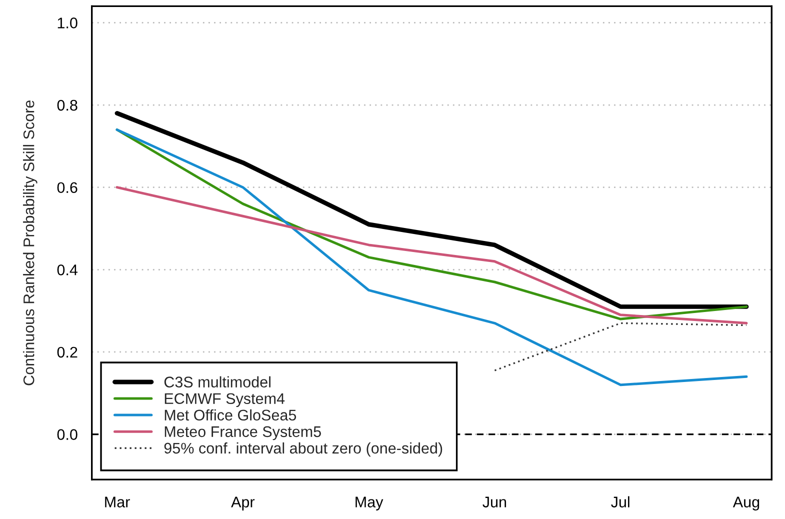 This screenshot has width=785, height=519. I want to click on x-tick-label: Apr, so click(243, 503).